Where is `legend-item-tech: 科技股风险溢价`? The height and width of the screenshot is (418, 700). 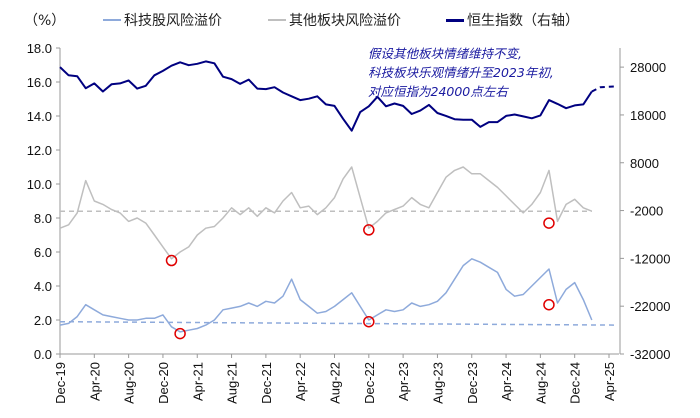
legend-item-tech: 科技股风险溢价 is located at coordinates (162, 20).